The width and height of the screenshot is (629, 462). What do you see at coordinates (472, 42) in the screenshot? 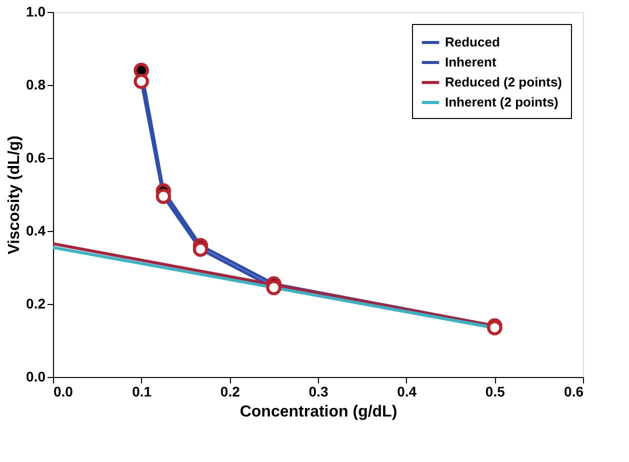
I see `legend-label: Reduced` at bounding box center [472, 42].